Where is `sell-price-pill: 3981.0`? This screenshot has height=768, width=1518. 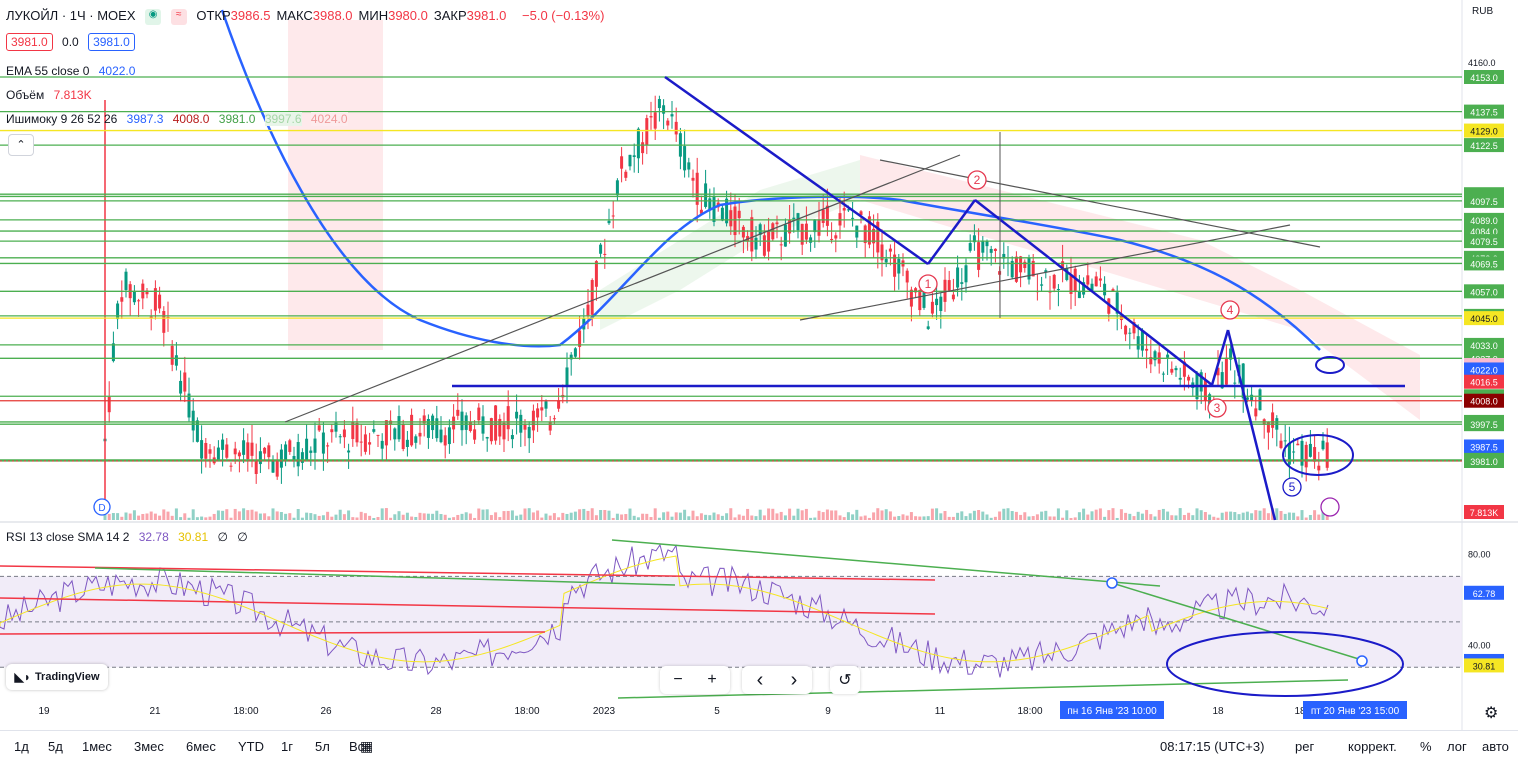
sell-price-pill: 3981.0 is located at coordinates (29, 42).